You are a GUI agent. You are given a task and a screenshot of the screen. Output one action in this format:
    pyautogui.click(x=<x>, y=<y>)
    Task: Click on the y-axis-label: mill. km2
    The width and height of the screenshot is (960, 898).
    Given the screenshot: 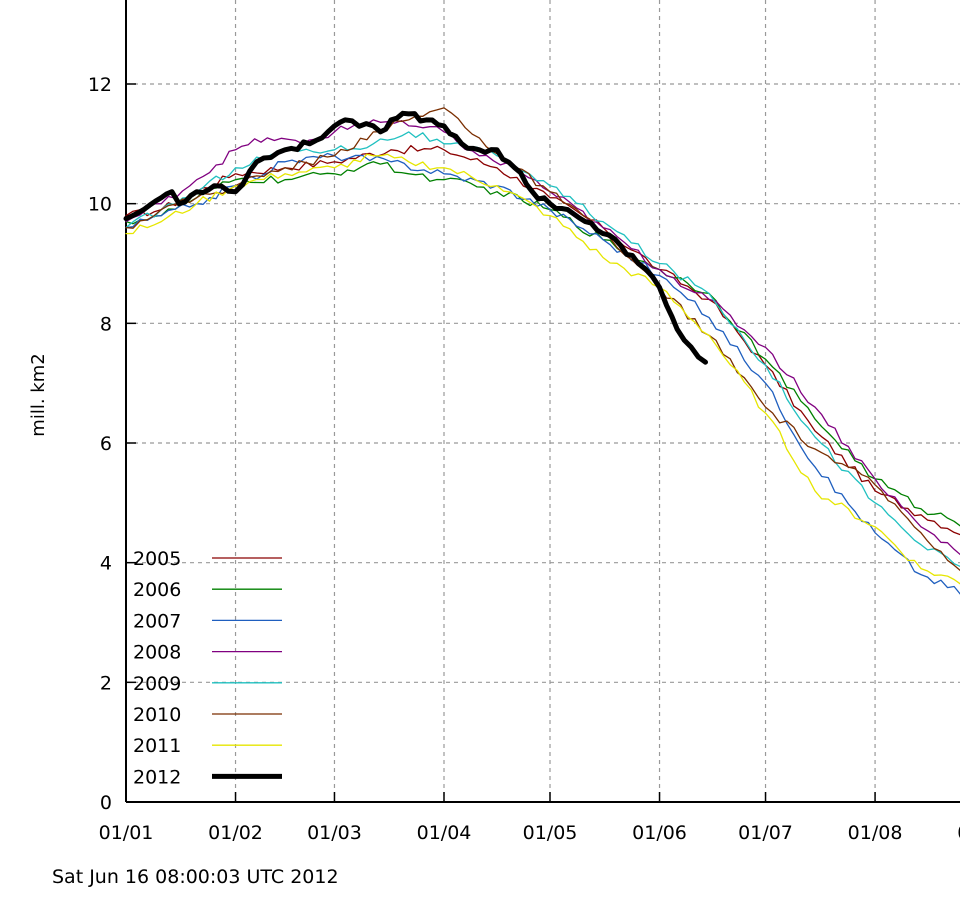 What is the action you would take?
    pyautogui.click(x=38, y=394)
    